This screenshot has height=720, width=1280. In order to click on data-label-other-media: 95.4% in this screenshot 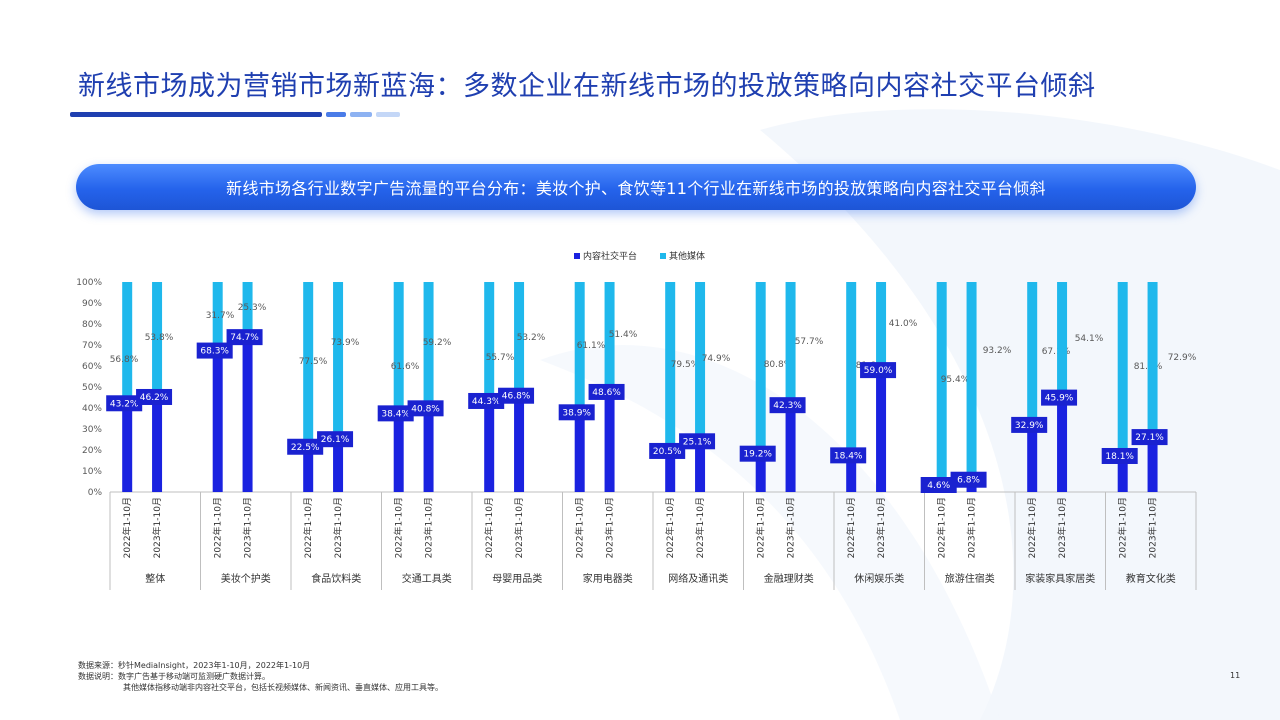, I will do `click(955, 380)`.